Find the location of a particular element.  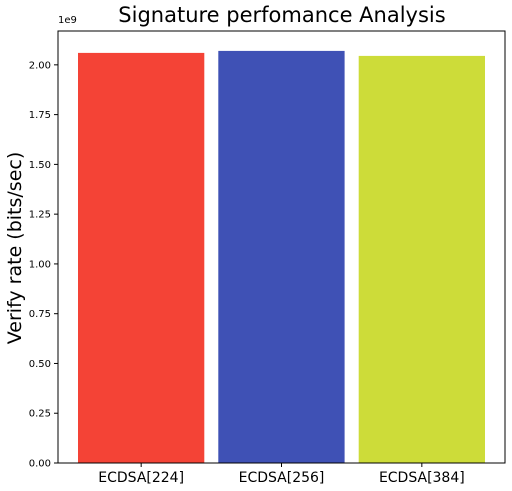

x-tick-label: ECDSA[224] is located at coordinates (141, 478).